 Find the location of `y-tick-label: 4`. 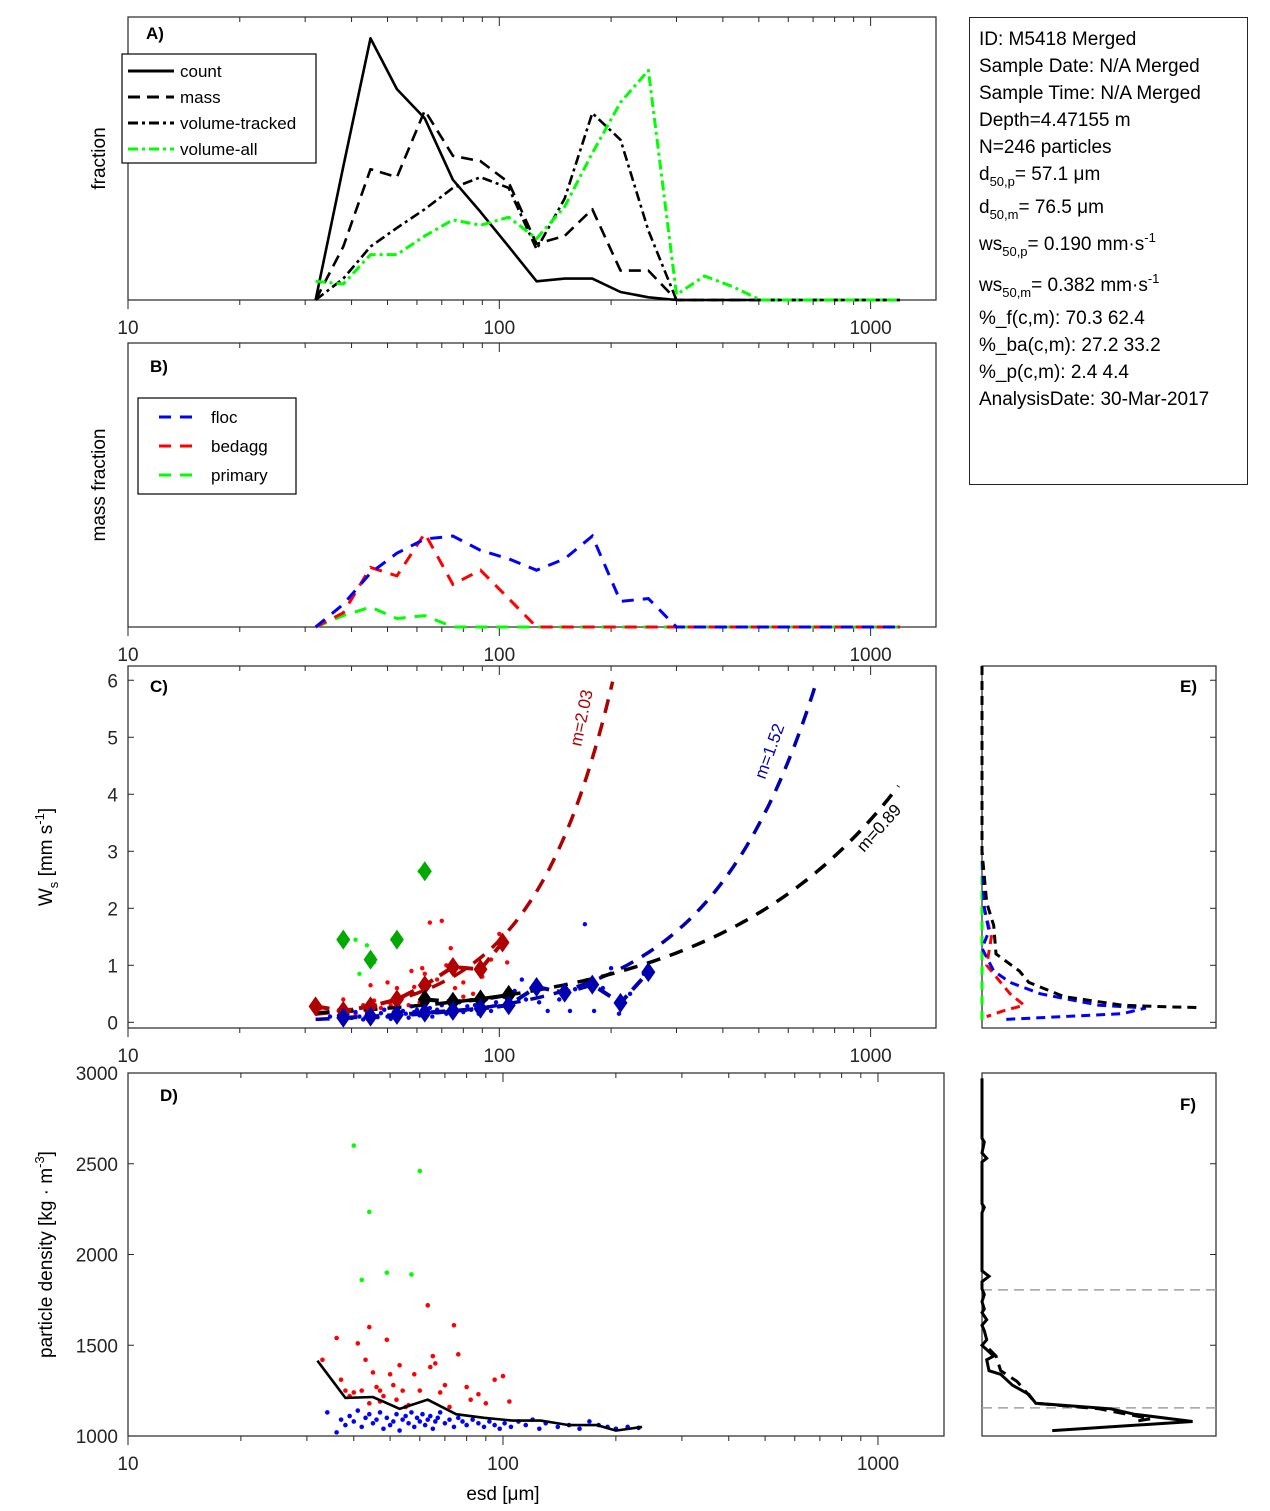

y-tick-label: 4 is located at coordinates (112, 795).